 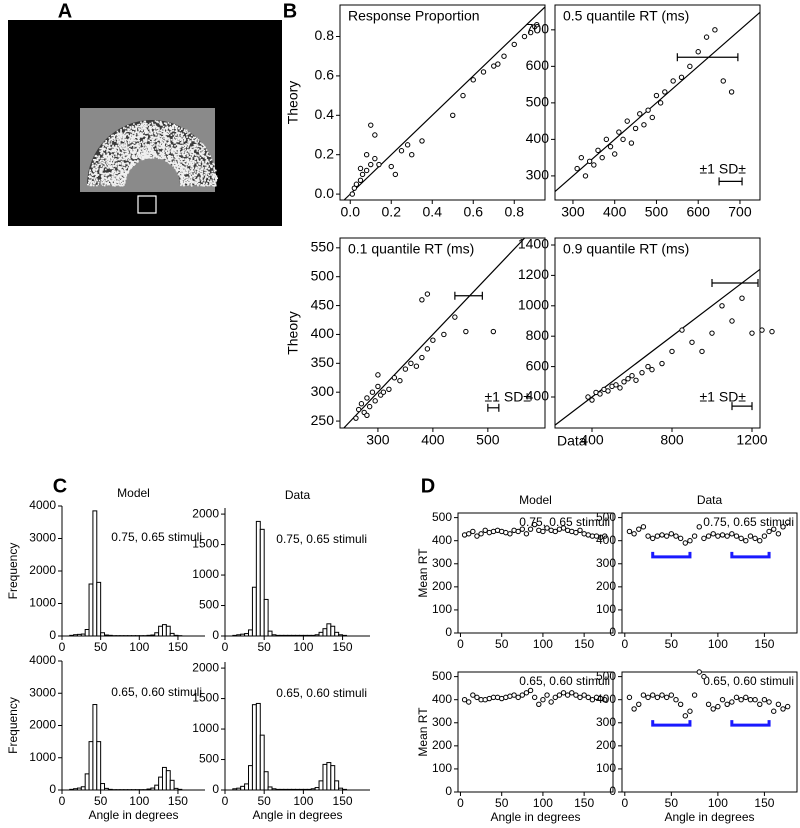 What do you see at coordinates (60, 486) in the screenshot?
I see `panel-label: C` at bounding box center [60, 486].